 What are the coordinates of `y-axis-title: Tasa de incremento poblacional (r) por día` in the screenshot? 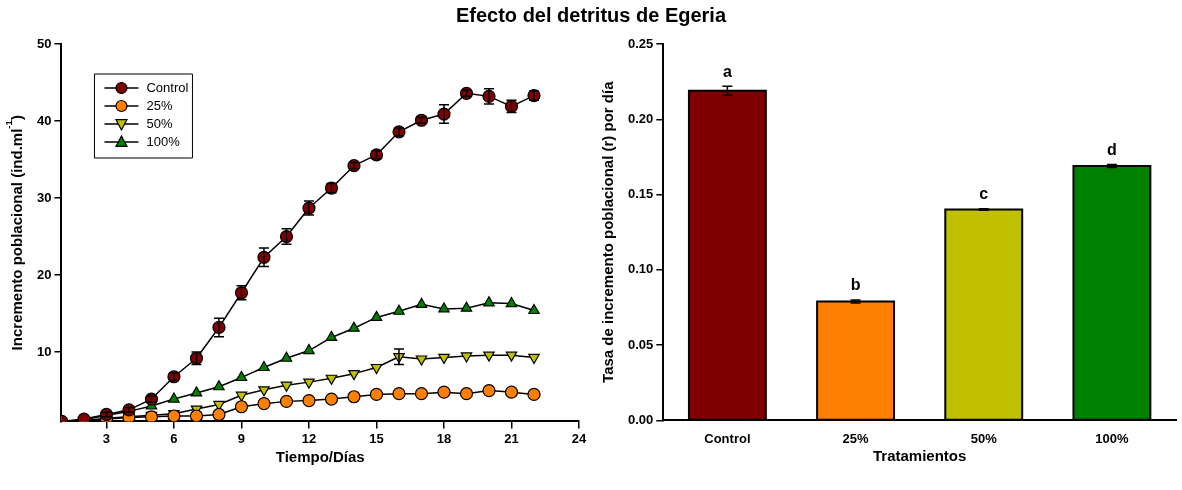 It's located at (608, 231).